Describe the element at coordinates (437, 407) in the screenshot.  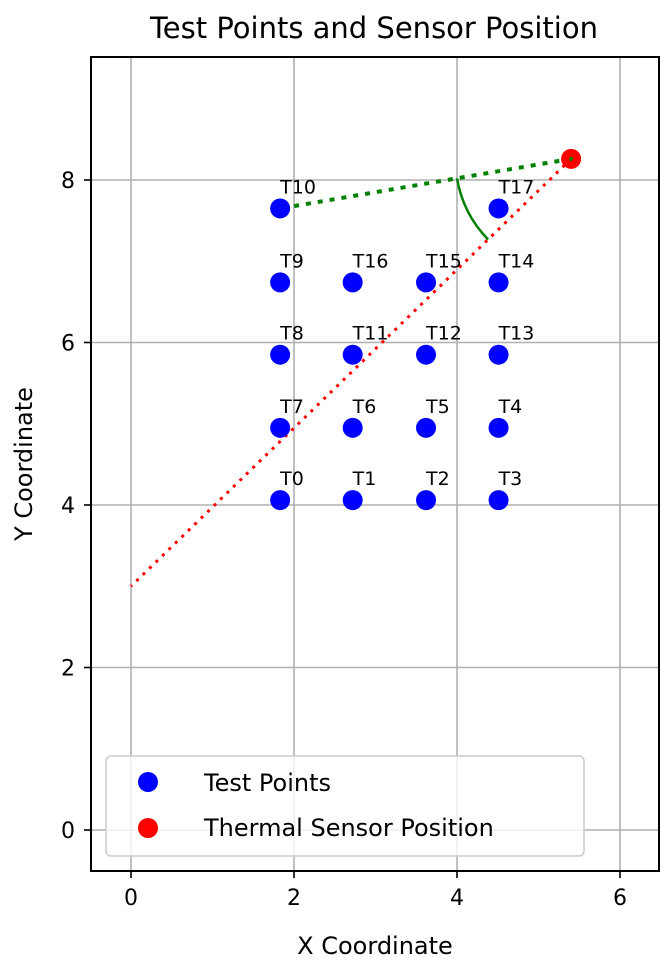
I see `test-point-label: T5` at that location.